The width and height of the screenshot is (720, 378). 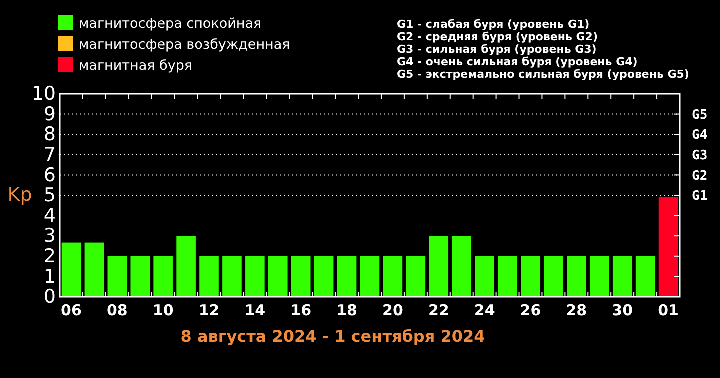 What do you see at coordinates (485, 311) in the screenshot?
I see `x-tick-label: 24` at bounding box center [485, 311].